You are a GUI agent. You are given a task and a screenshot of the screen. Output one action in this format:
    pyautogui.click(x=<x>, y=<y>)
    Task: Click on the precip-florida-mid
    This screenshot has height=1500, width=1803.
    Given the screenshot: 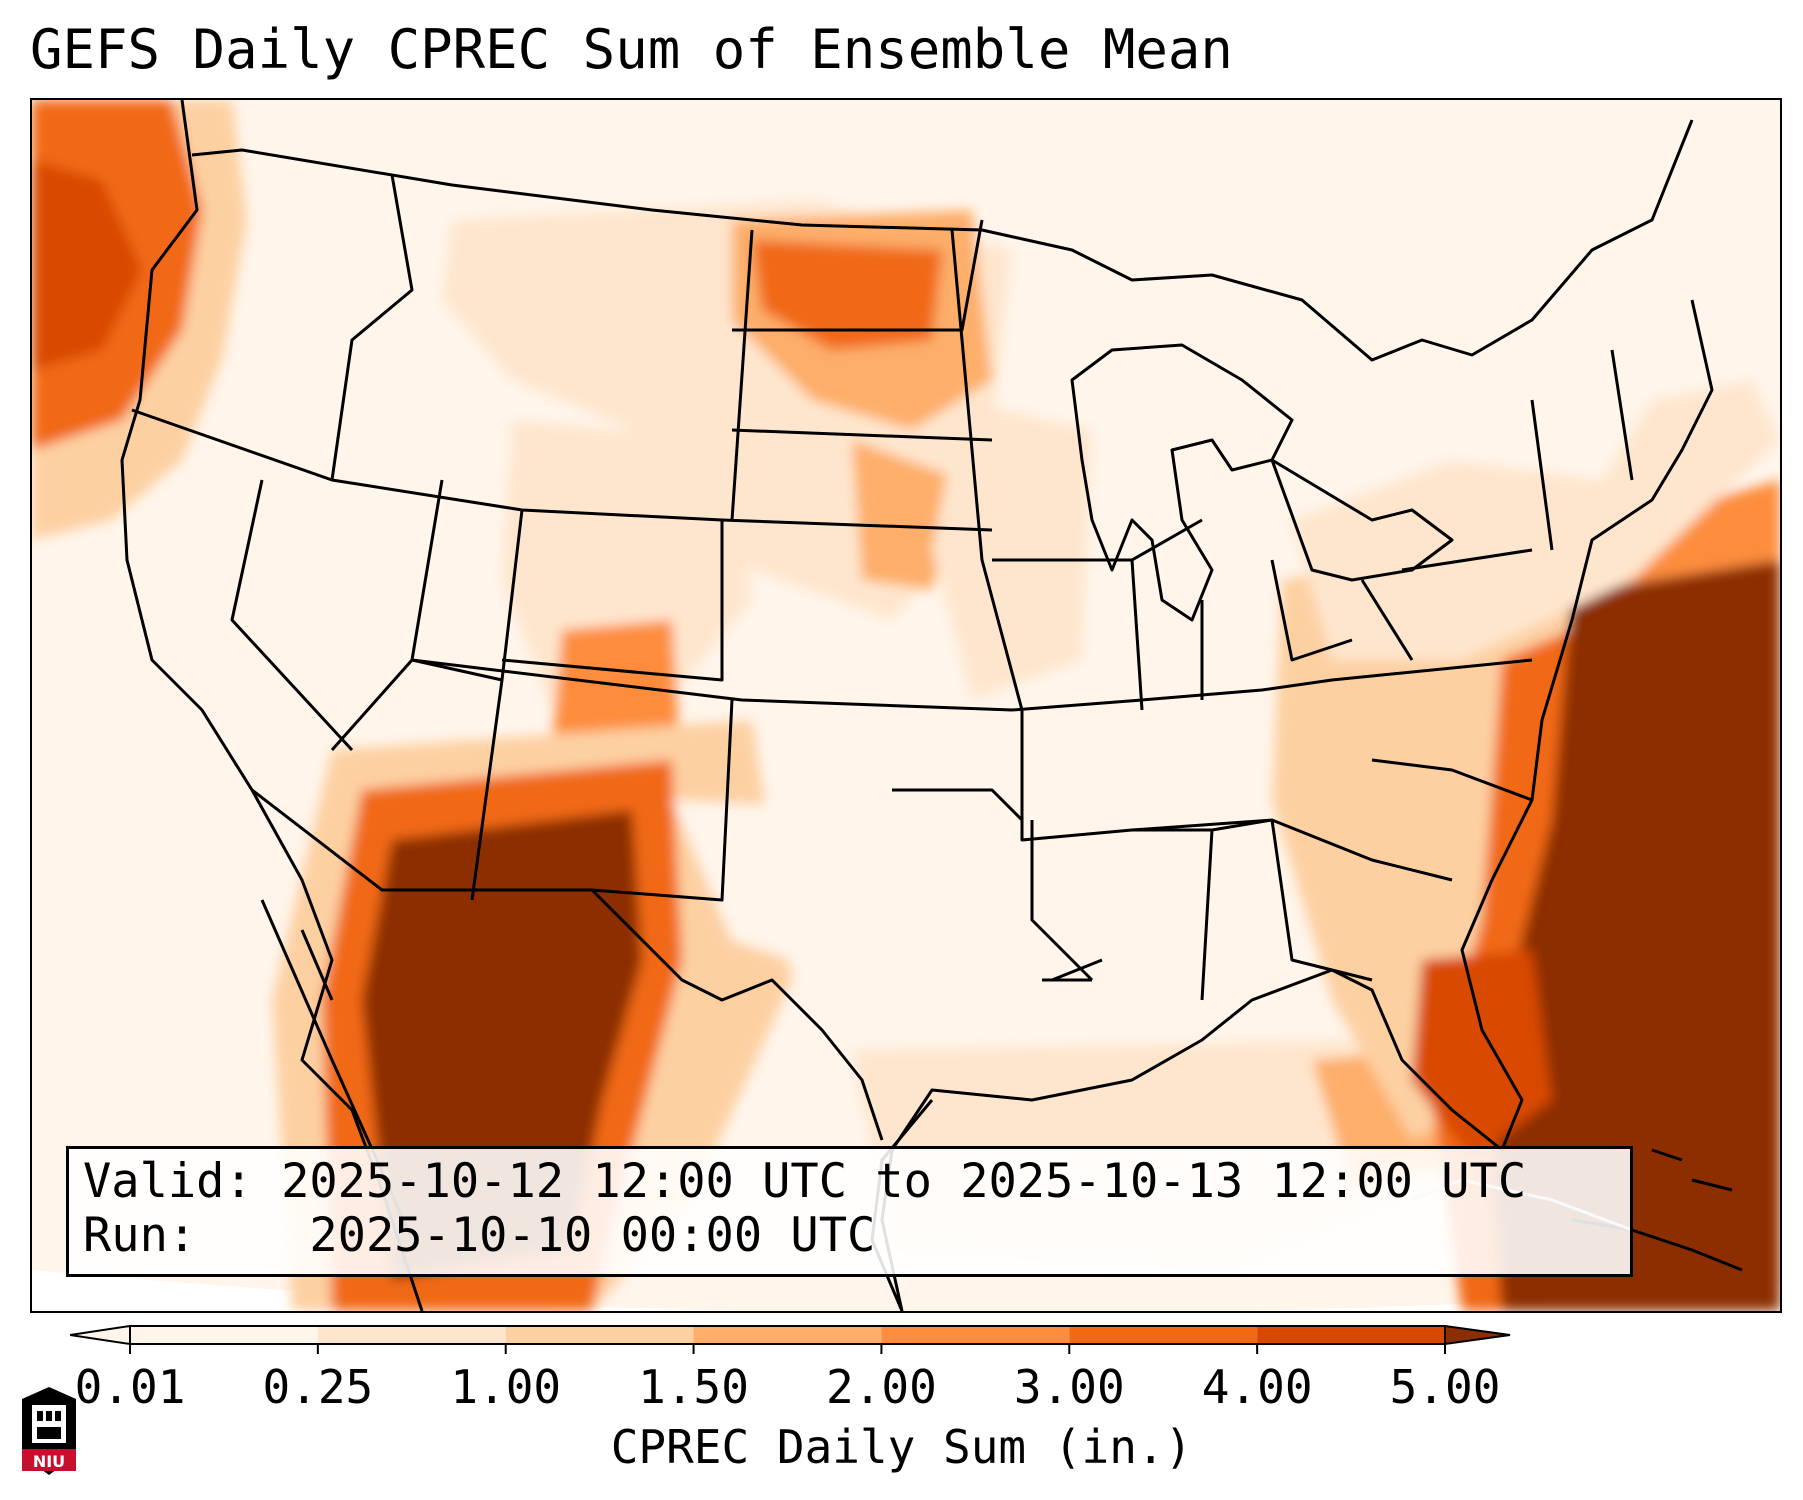 What is the action you would take?
    pyautogui.click(x=1482, y=1055)
    